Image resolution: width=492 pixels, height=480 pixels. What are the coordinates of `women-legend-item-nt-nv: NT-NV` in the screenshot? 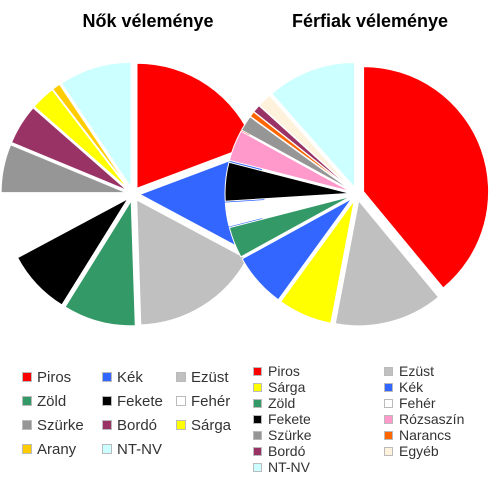 It's located at (132, 449).